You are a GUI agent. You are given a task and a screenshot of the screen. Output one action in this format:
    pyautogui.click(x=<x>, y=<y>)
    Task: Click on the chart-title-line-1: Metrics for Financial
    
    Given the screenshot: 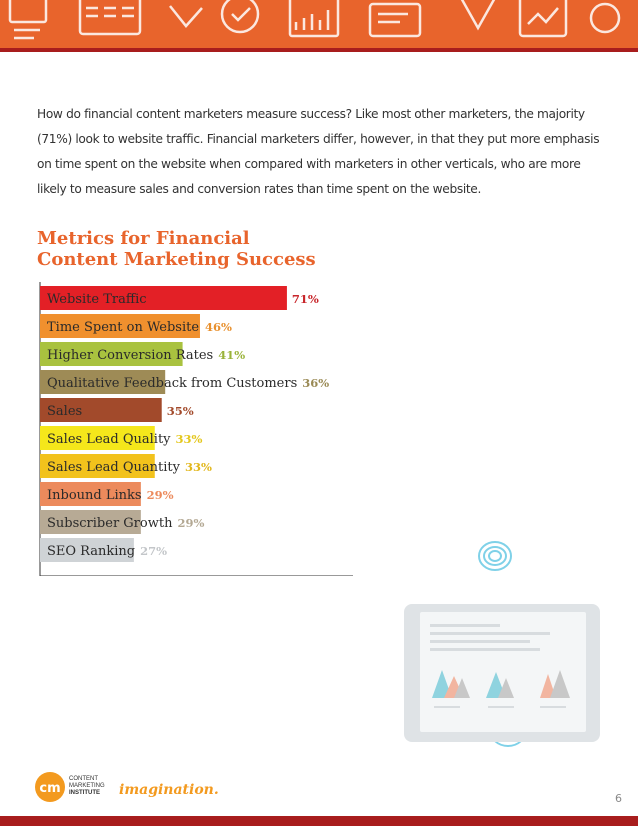 What is the action you would take?
    pyautogui.click(x=143, y=238)
    